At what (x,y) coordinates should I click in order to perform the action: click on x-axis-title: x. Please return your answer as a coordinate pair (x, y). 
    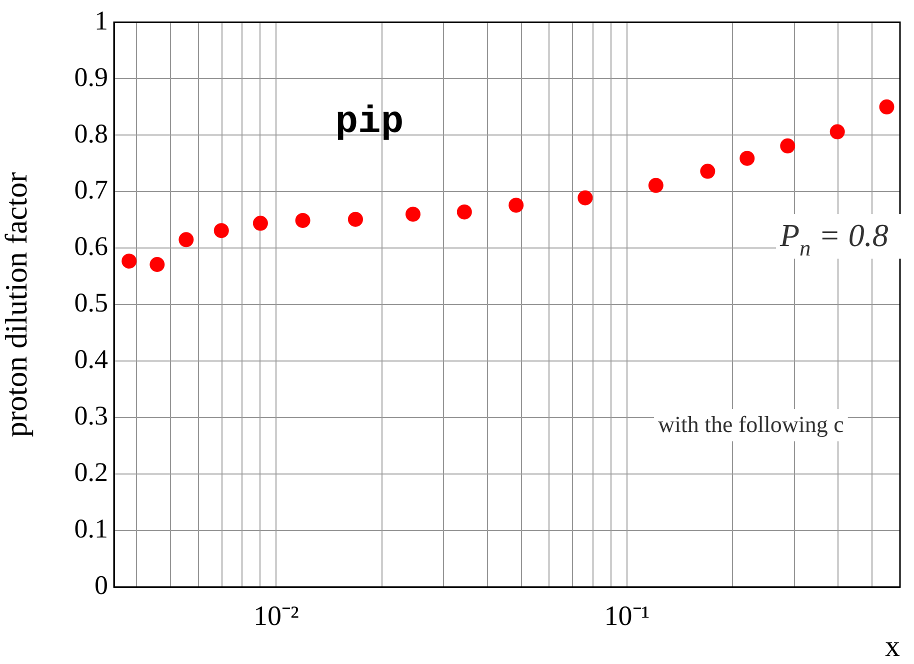
    Looking at the image, I should click on (892, 646).